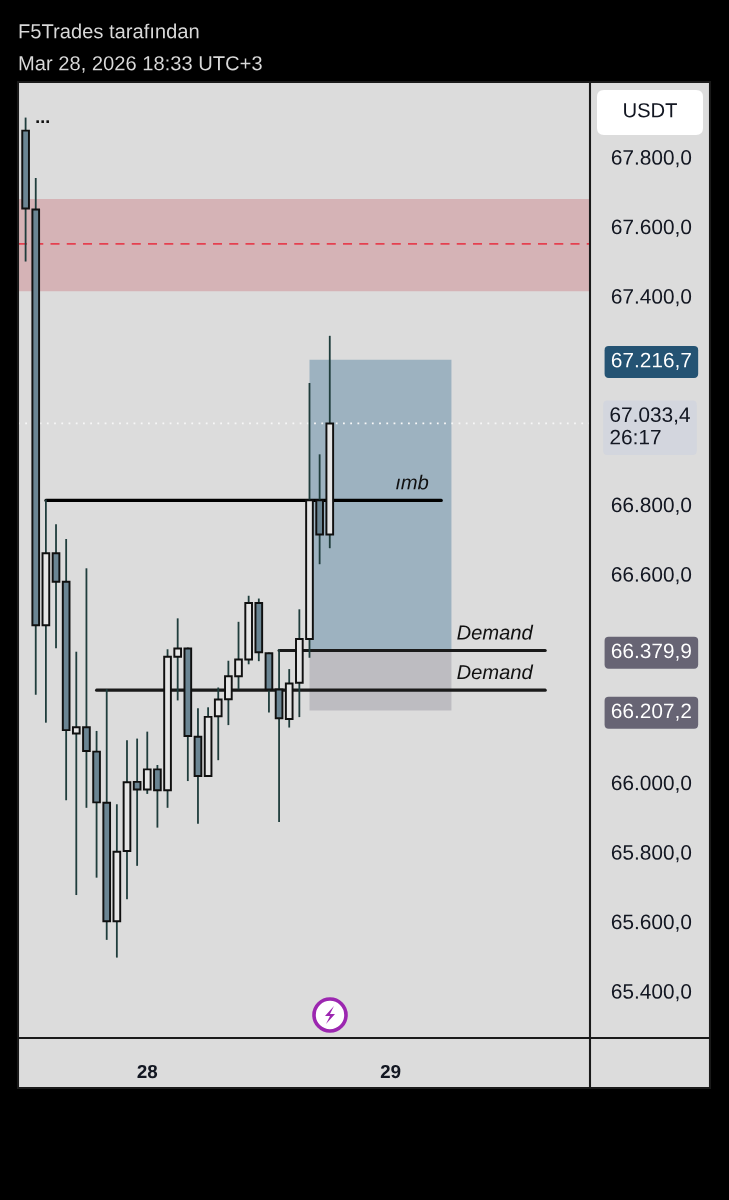  Describe the element at coordinates (651, 923) in the screenshot. I see `y-tick-label: 65.600,0` at that location.